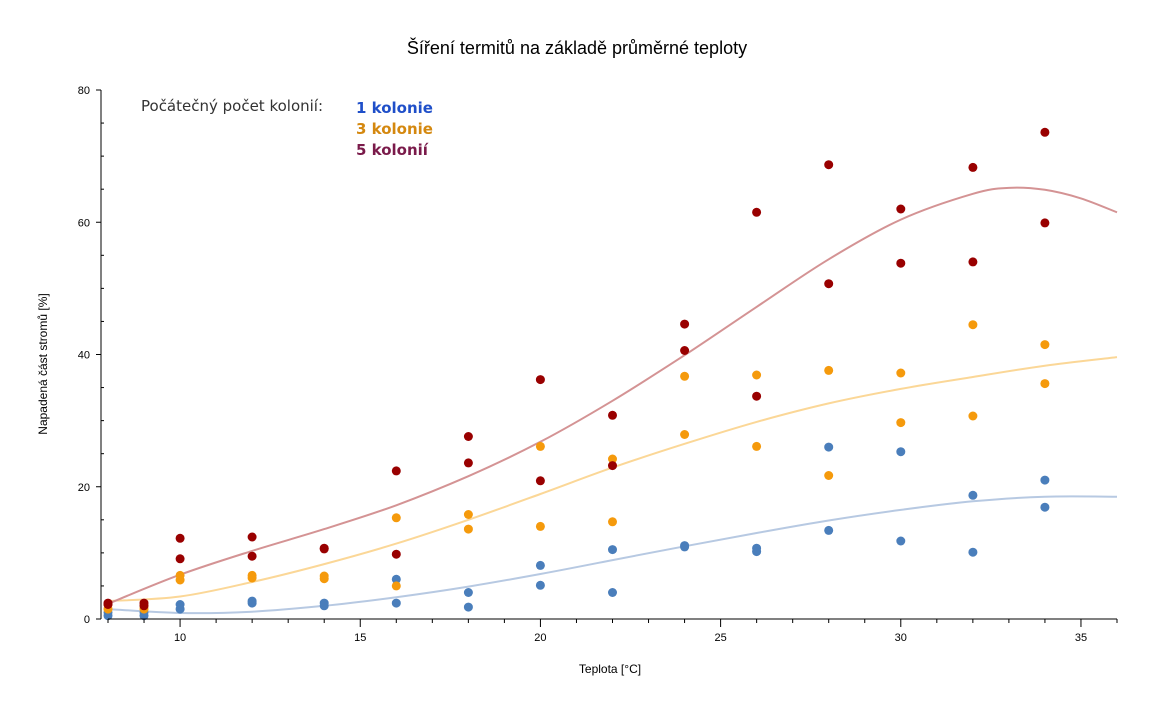 This screenshot has height=713, width=1154. I want to click on legend-entry: 1 kolonie, so click(394, 108).